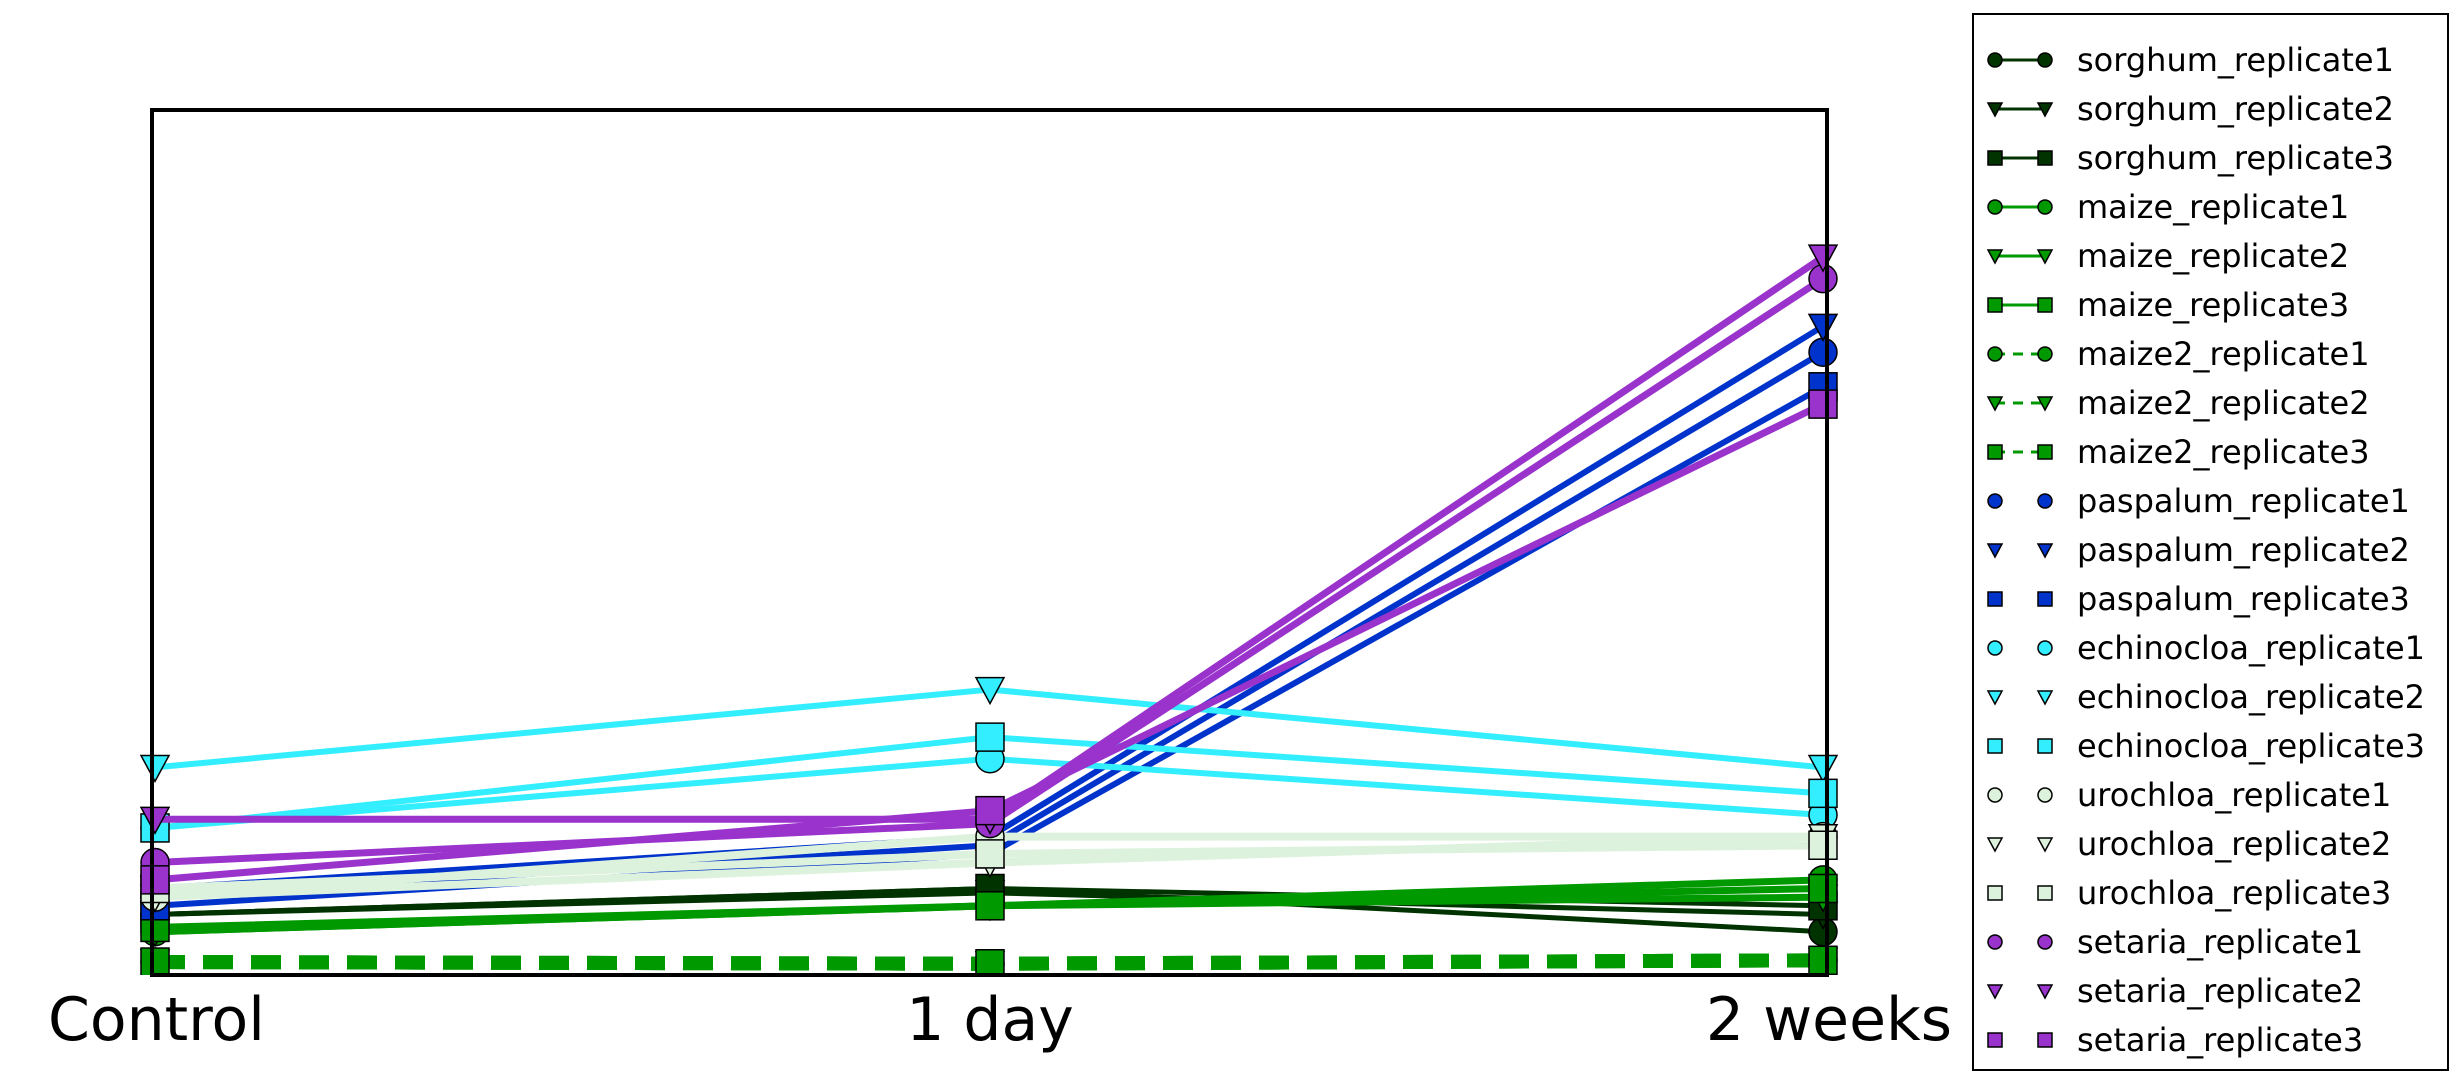 Image resolution: width=2460 pixels, height=1080 pixels. I want to click on legend-label-setaria-replicate3: setaria_replicate3, so click(2220, 1040).